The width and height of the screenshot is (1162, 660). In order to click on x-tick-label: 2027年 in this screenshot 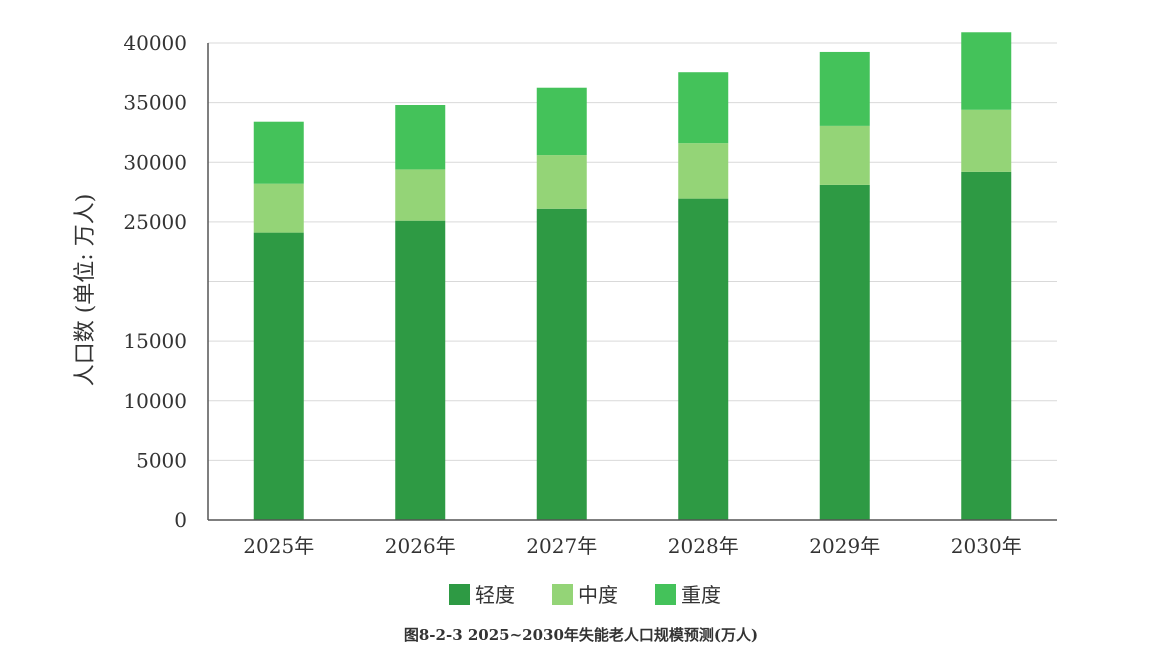, I will do `click(561, 546)`.